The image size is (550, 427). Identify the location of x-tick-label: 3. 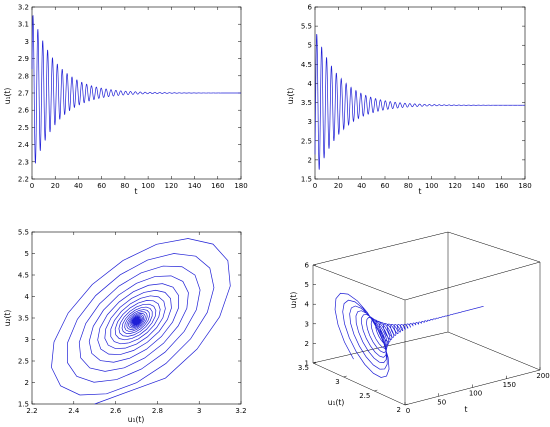
(199, 411).